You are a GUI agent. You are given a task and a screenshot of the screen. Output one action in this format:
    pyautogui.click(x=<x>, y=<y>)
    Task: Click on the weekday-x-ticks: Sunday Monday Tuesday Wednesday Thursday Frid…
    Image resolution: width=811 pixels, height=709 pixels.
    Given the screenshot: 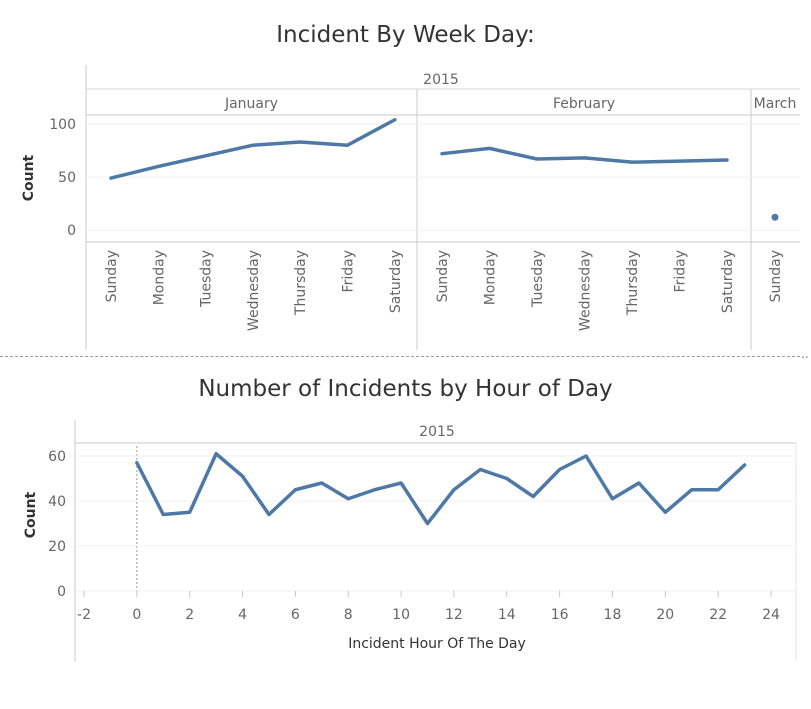 What is the action you would take?
    pyautogui.click(x=444, y=290)
    